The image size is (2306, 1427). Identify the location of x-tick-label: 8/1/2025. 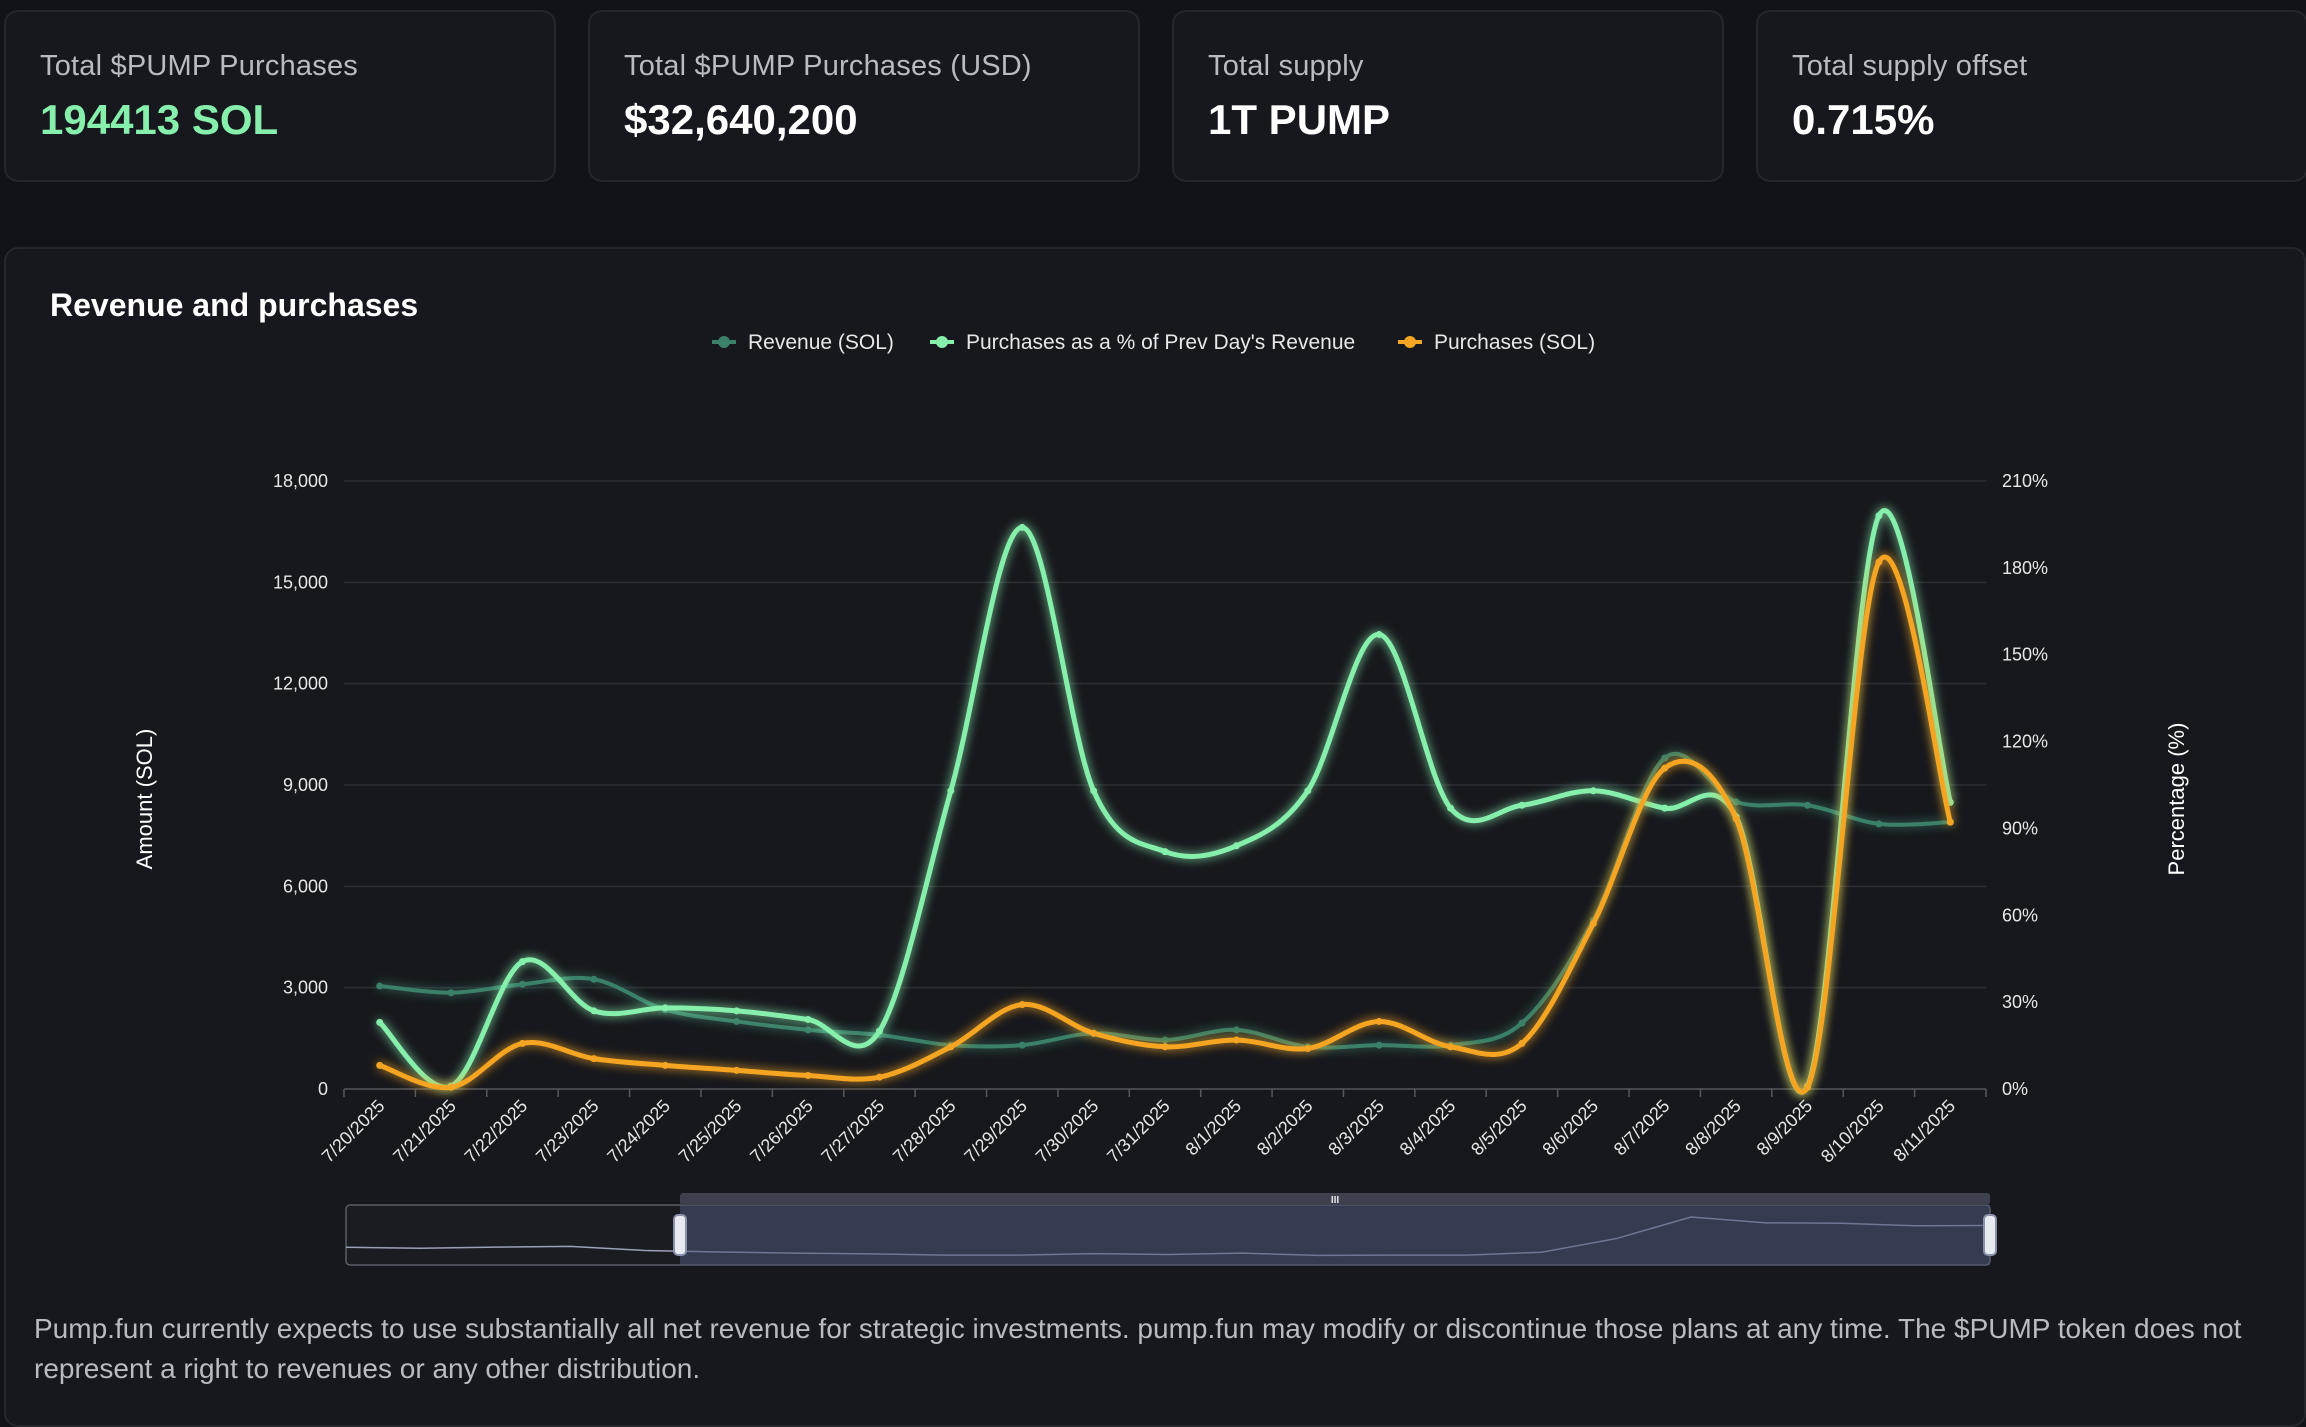
(1214, 1128).